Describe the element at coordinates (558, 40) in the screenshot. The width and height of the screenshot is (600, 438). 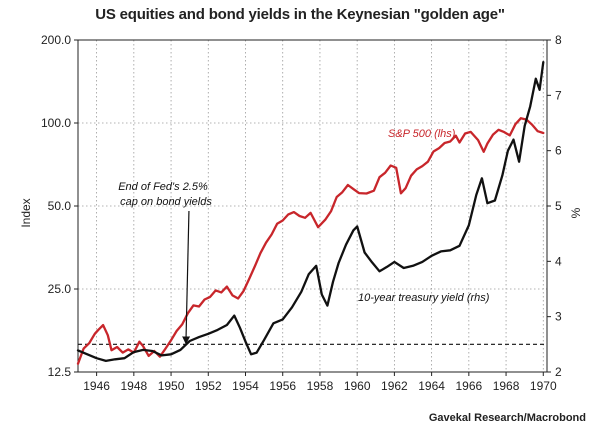
I see `right-tick-label-0: 8` at that location.